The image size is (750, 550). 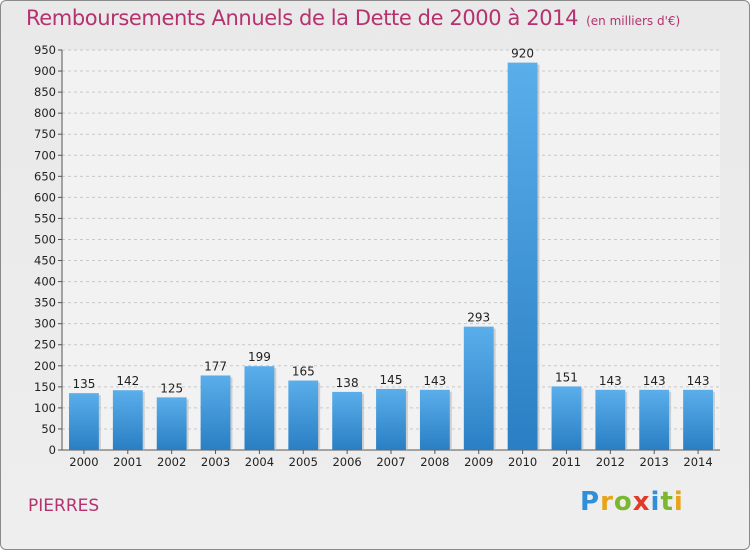 I want to click on logo-letter: r, so click(x=607, y=502).